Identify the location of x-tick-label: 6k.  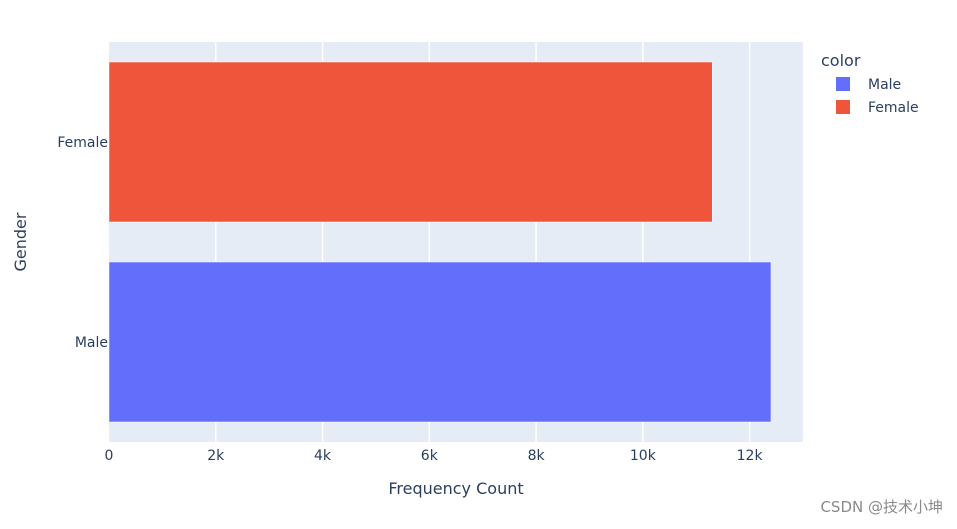
(430, 456).